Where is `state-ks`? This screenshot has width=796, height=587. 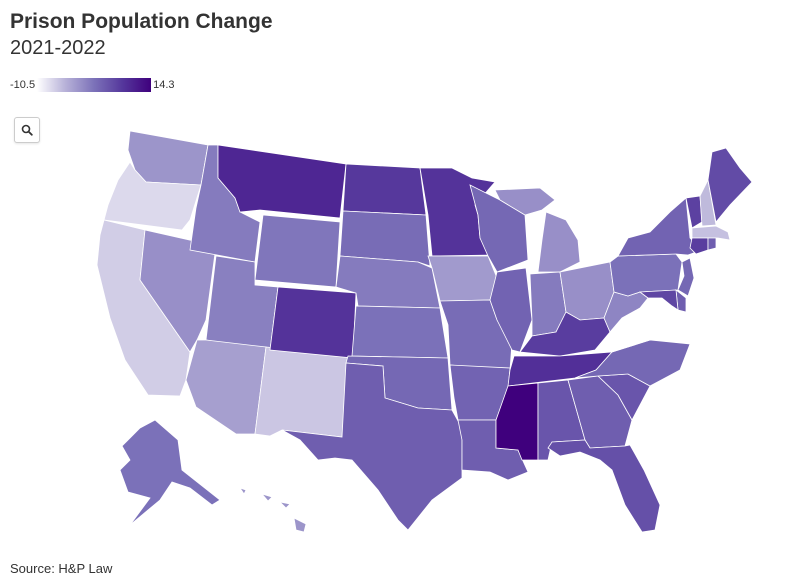 state-ks is located at coordinates (400, 332).